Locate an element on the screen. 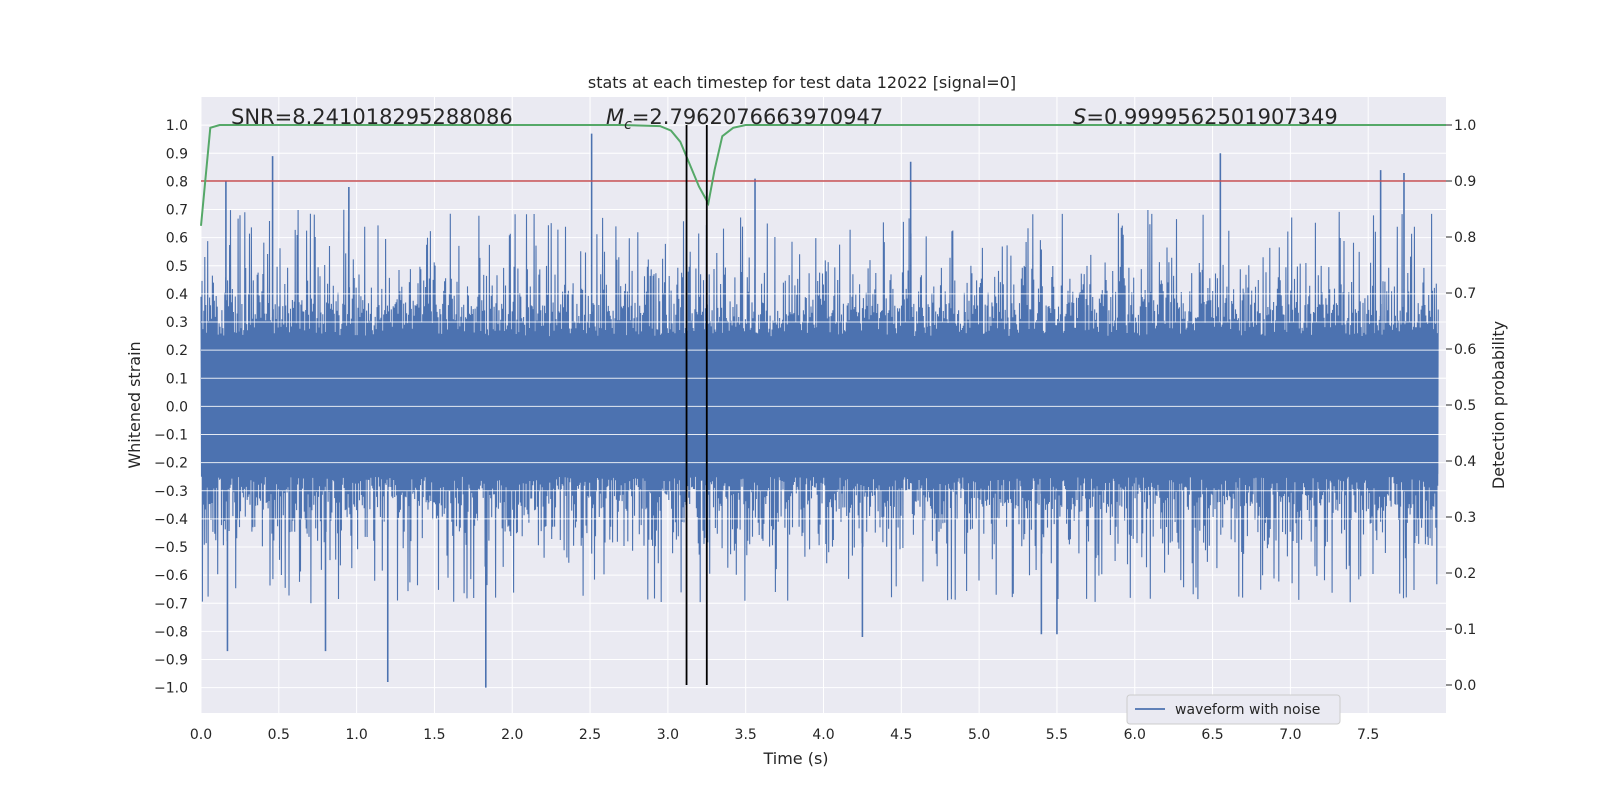 Image resolution: width=1600 pixels, height=800 pixels. y-tick-label: 1.0 is located at coordinates (177, 126).